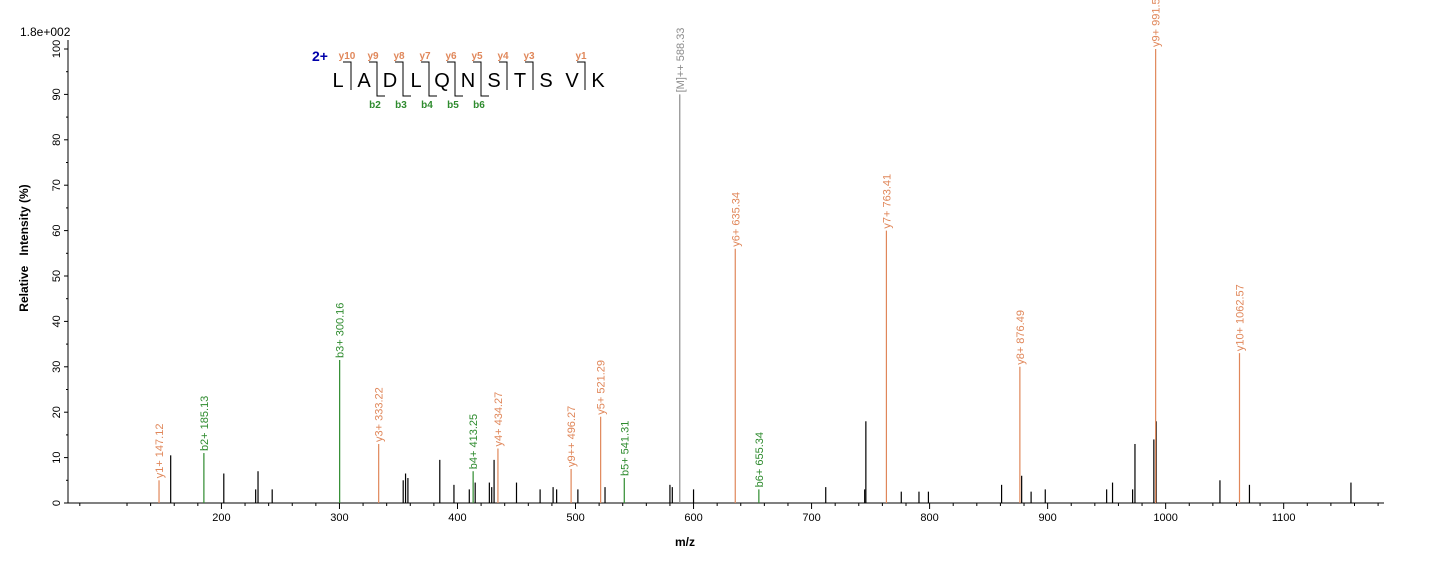 The width and height of the screenshot is (1436, 562). What do you see at coordinates (57, 457) in the screenshot?
I see `y-tick-label: 10` at bounding box center [57, 457].